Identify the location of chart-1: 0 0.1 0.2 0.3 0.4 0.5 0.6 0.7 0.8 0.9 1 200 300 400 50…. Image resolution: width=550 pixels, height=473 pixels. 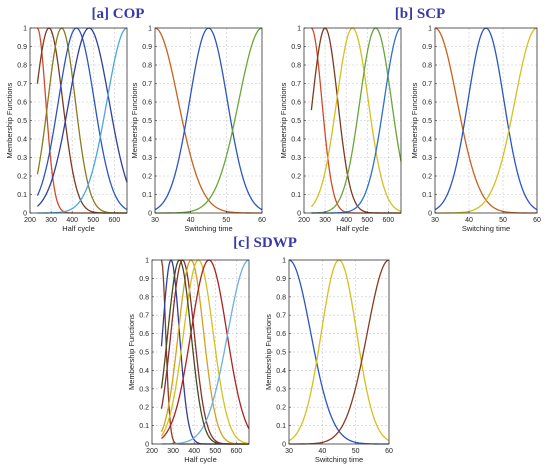
(66, 129).